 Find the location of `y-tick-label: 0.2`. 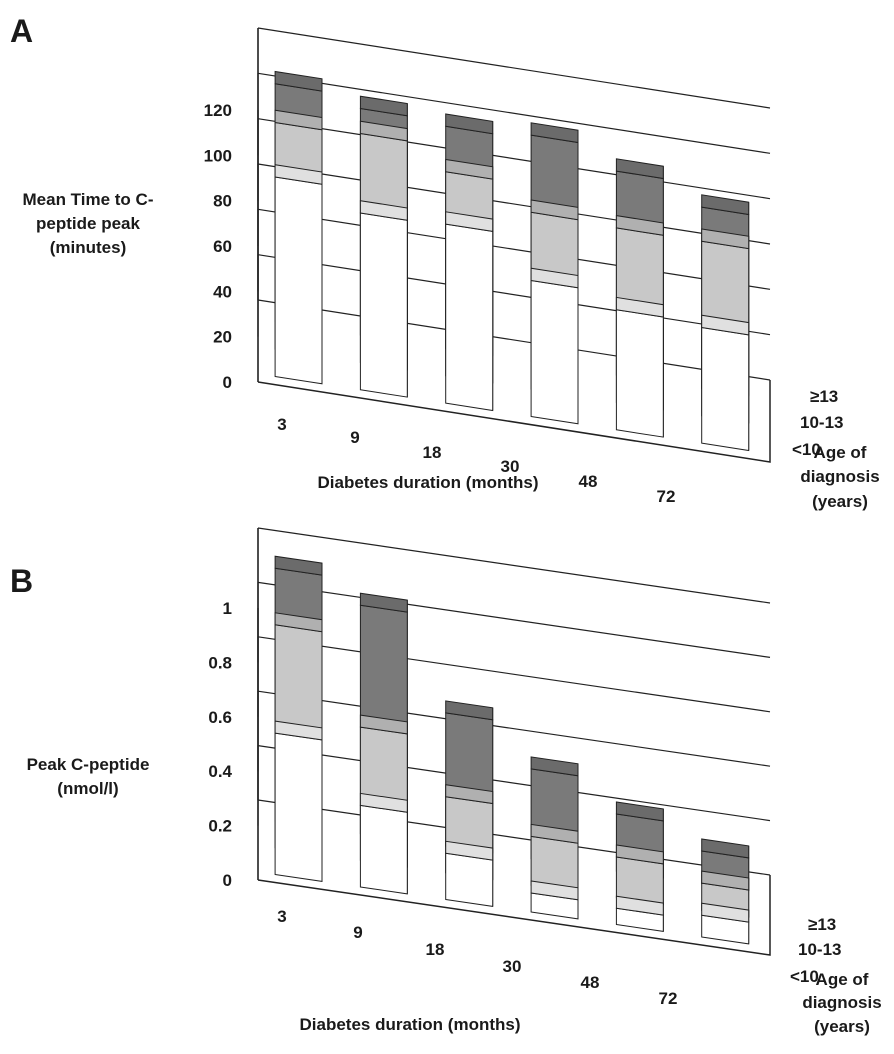

y-tick-label: 0.2 is located at coordinates (220, 826).